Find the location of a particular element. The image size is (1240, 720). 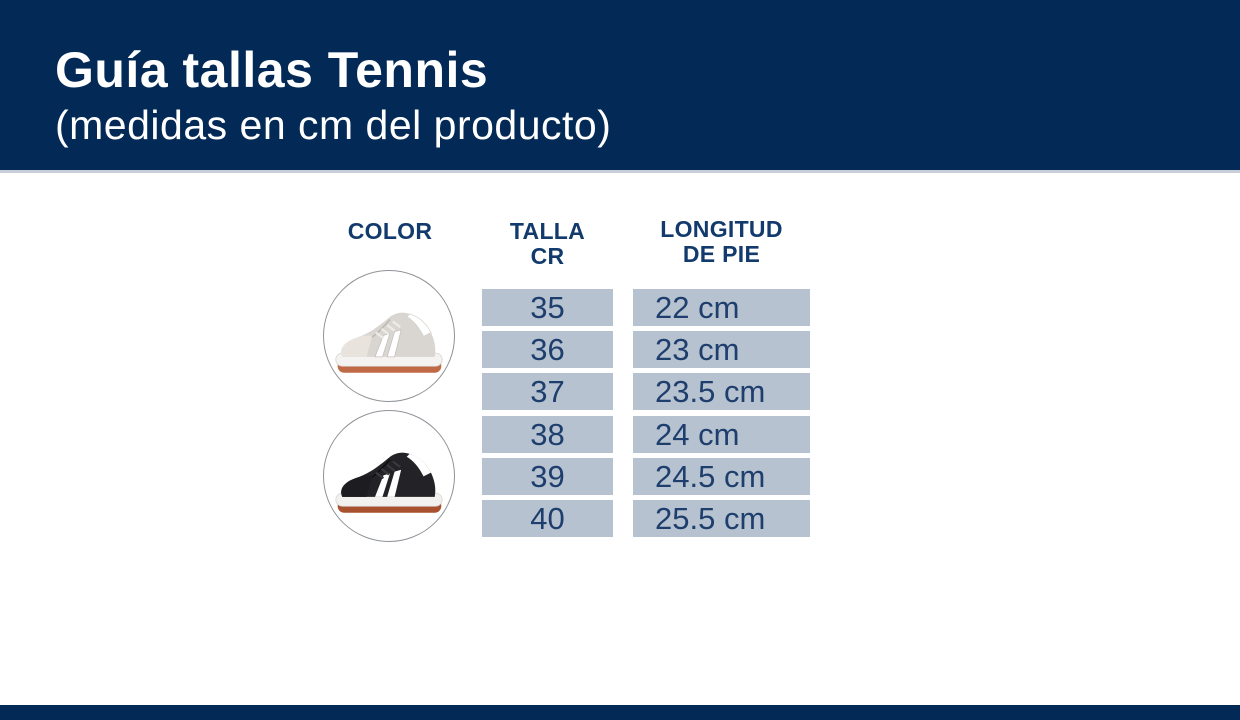

longitud-cell: 24.5 cm is located at coordinates (721, 476).